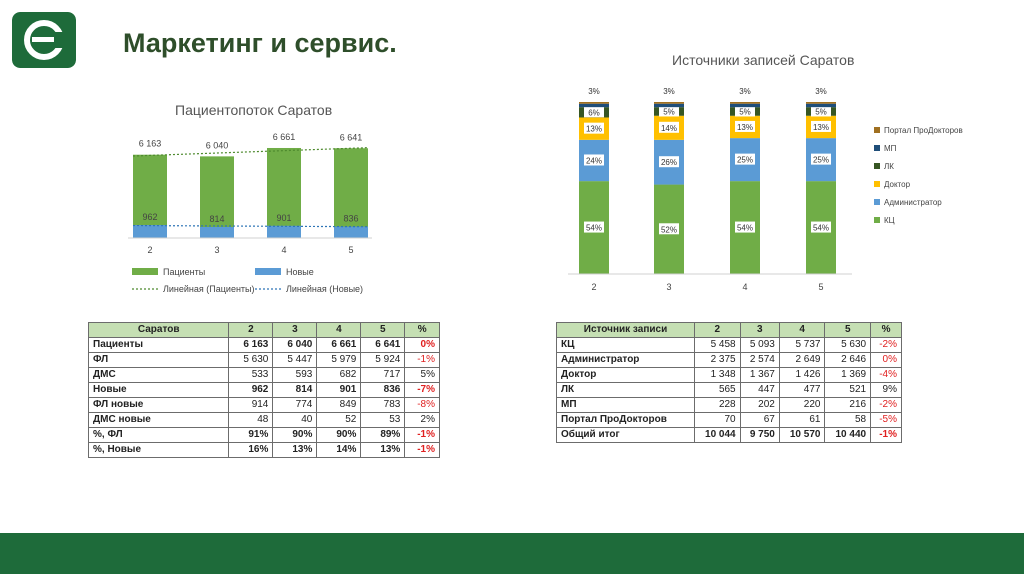 This screenshot has width=1024, height=574. Describe the element at coordinates (351, 137) in the screenshot. I see `label-patients-5: 6 641` at that location.